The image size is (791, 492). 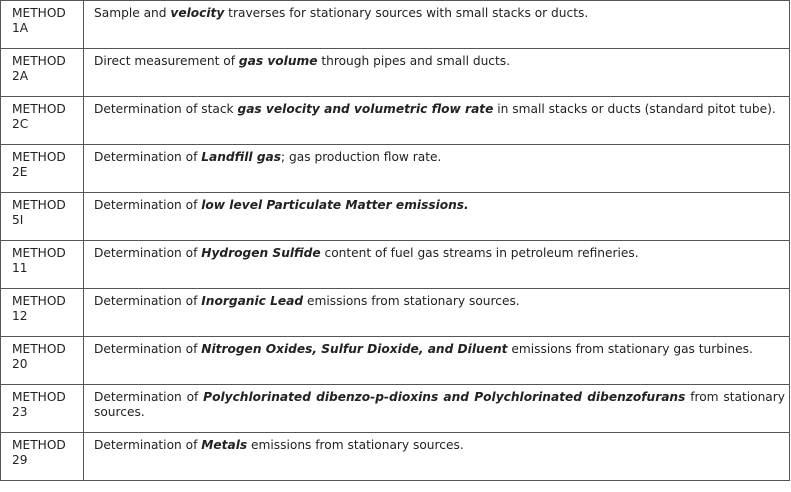 I want to click on method-code-cell: METHOD 2A, so click(x=42, y=72).